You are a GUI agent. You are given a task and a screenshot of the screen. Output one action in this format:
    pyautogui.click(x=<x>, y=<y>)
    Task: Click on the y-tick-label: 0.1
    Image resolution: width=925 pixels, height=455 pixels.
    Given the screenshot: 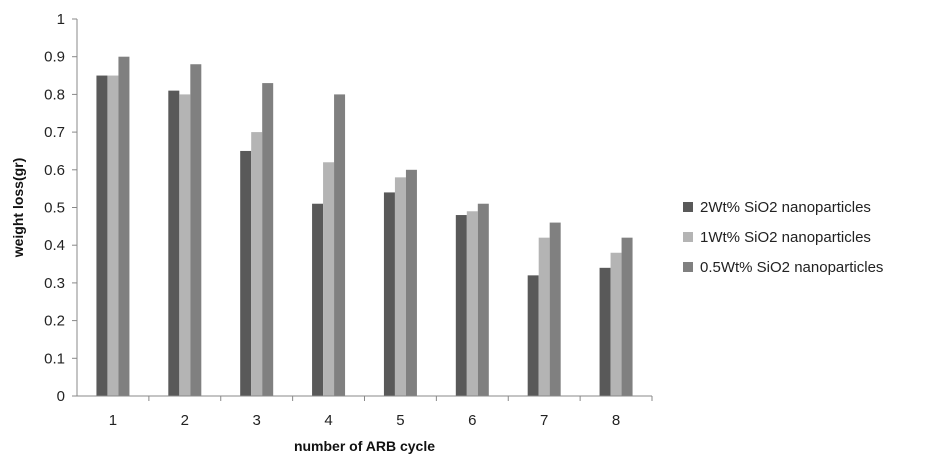 What is the action you would take?
    pyautogui.click(x=54, y=358)
    